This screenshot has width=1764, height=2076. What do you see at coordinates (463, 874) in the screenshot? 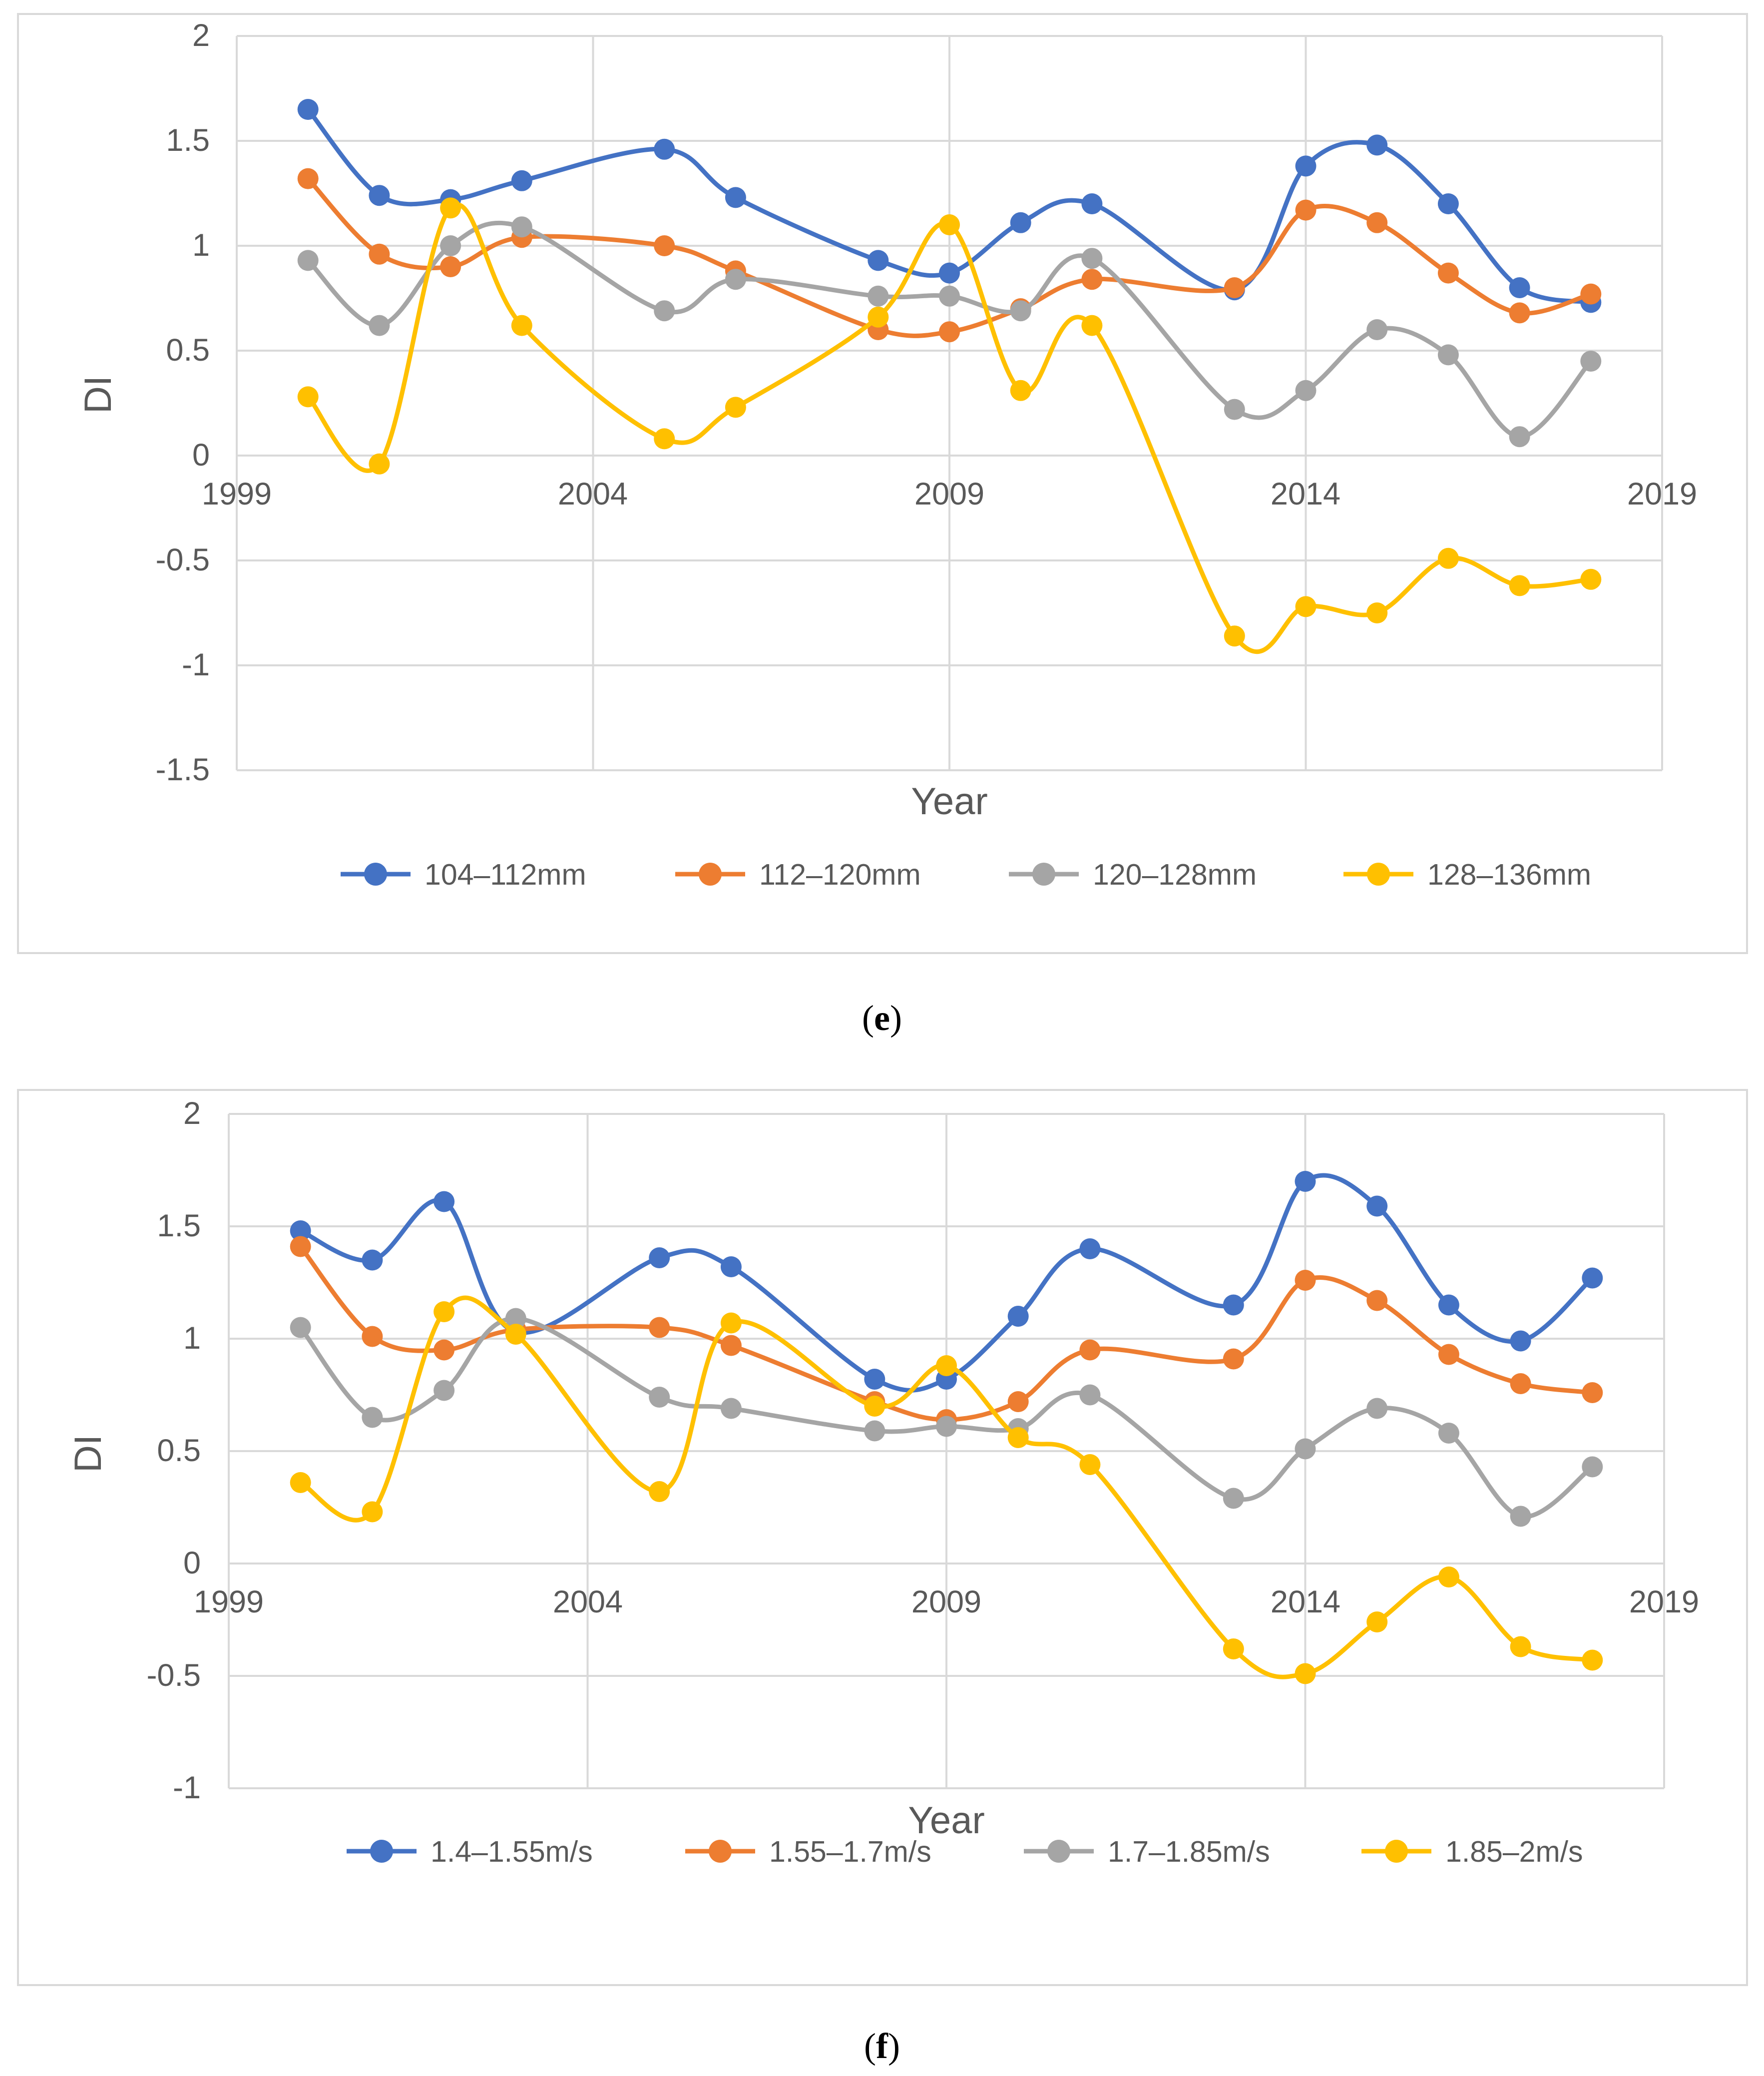
I see `legend-item: 104–112mm` at bounding box center [463, 874].